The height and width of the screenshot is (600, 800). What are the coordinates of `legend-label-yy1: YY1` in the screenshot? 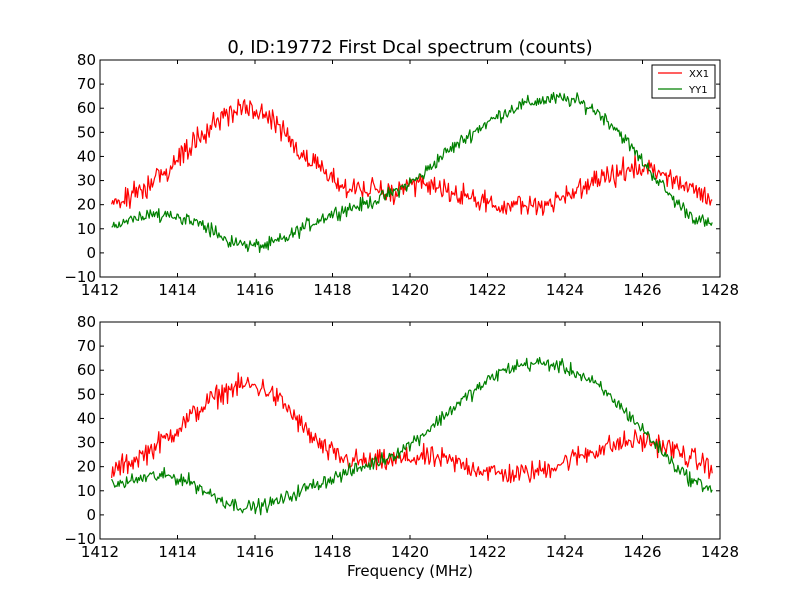 It's located at (698, 90).